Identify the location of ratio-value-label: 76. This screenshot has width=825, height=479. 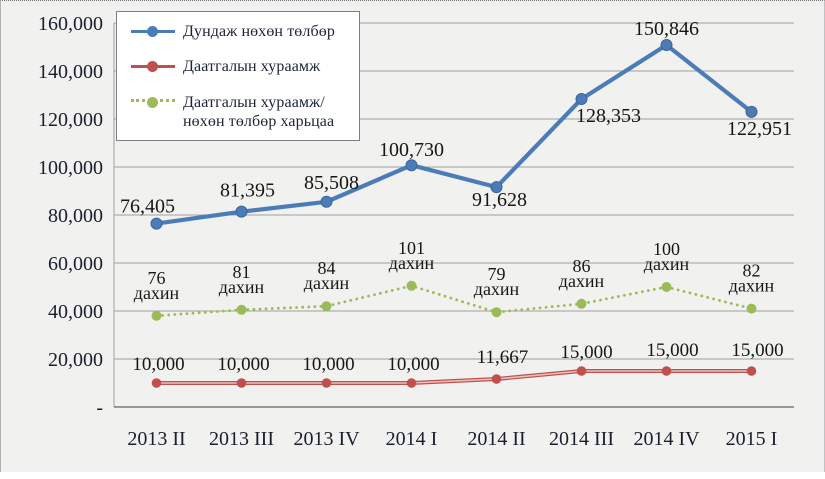
(157, 278).